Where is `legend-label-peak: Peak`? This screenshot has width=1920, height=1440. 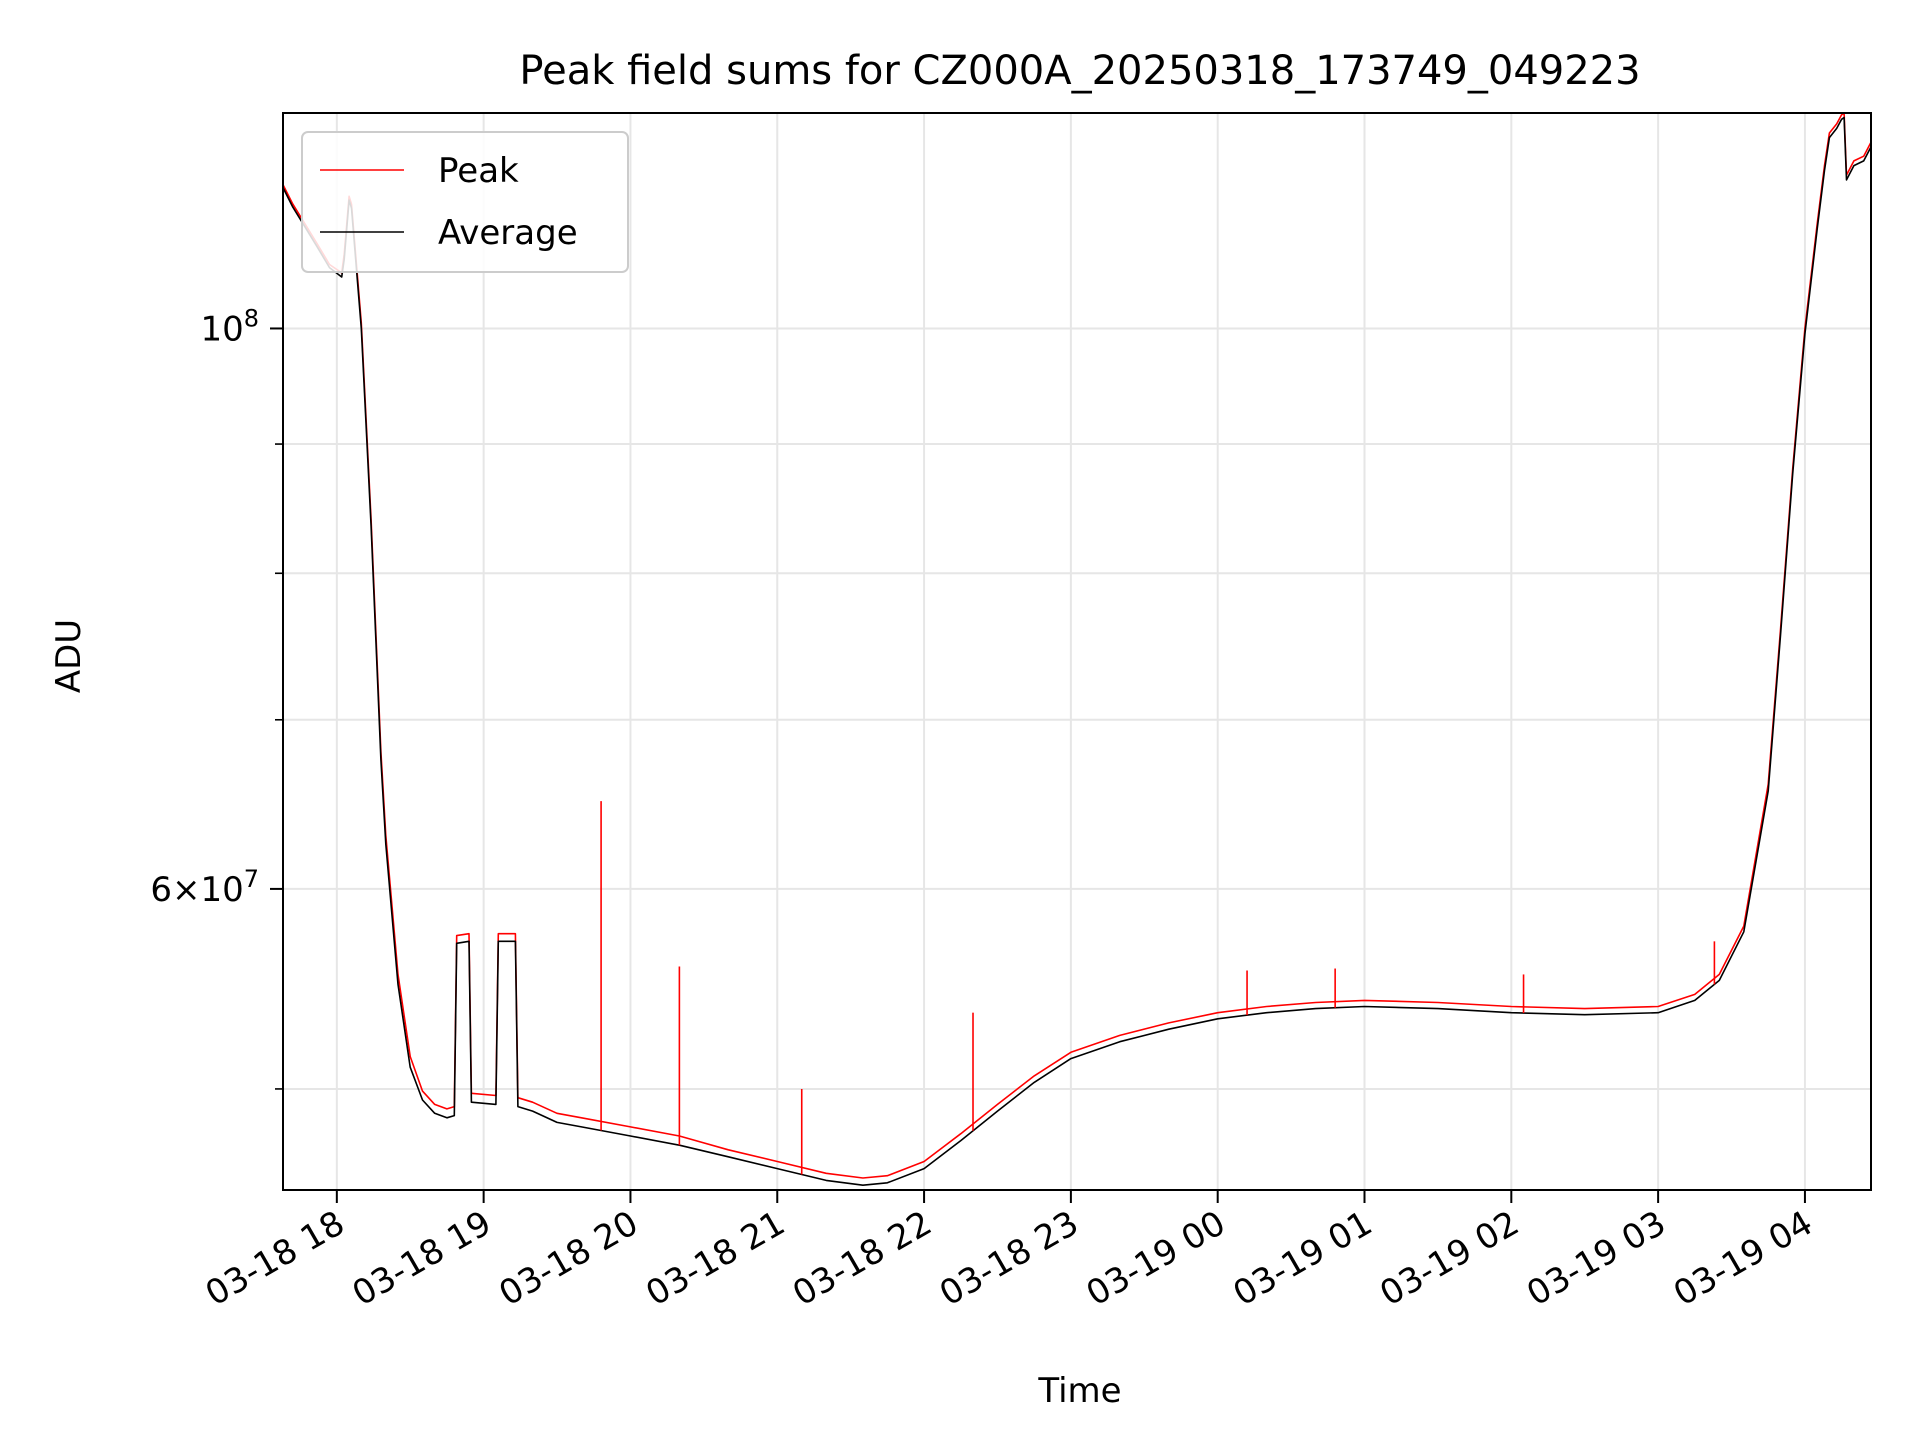 legend-label-peak: Peak is located at coordinates (478, 171).